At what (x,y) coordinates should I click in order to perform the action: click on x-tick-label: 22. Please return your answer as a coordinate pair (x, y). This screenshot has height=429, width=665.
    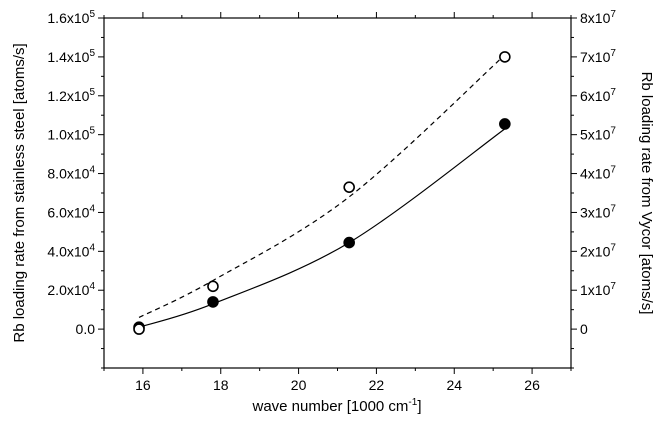
    Looking at the image, I should click on (377, 385).